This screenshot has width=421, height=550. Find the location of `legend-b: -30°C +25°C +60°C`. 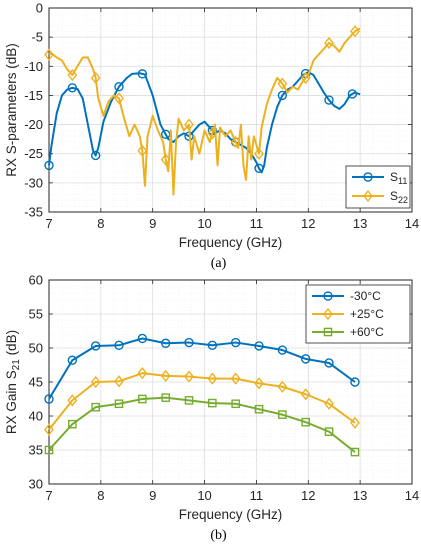

legend-b: -30°C +25°C +60°C is located at coordinates (358, 314).